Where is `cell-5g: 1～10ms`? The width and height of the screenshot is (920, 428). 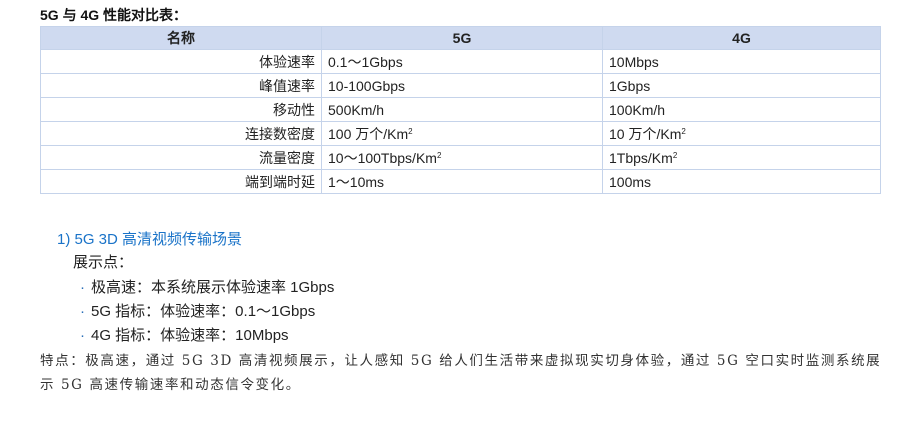
cell-5g: 1～10ms is located at coordinates (462, 181).